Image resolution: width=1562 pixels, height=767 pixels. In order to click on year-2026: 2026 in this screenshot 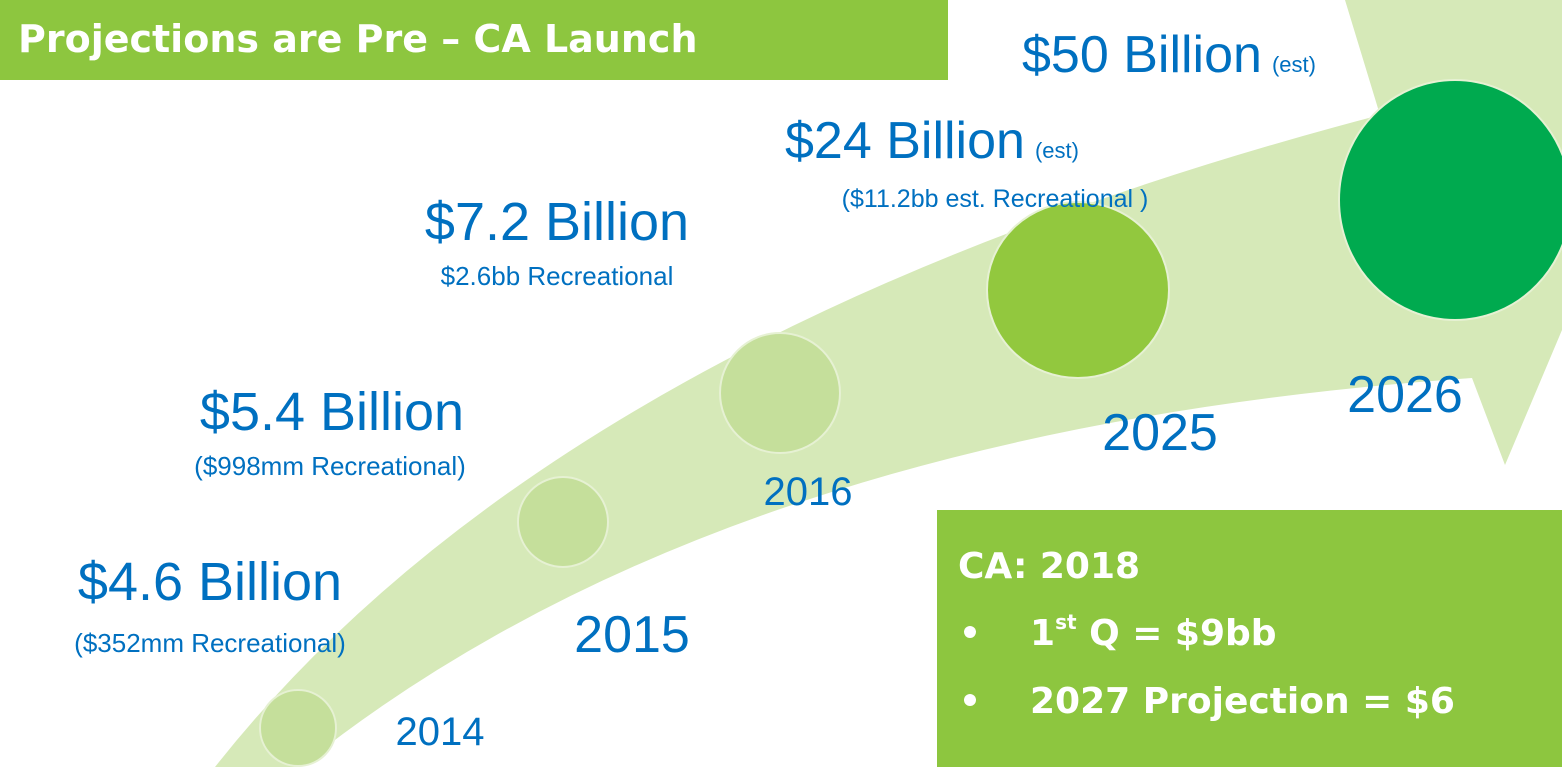, I will do `click(1405, 395)`.